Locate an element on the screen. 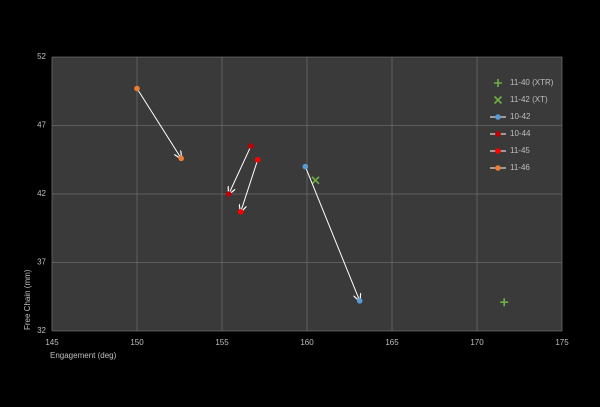 The image size is (600, 407). y-tick-label: 37 is located at coordinates (41, 262).